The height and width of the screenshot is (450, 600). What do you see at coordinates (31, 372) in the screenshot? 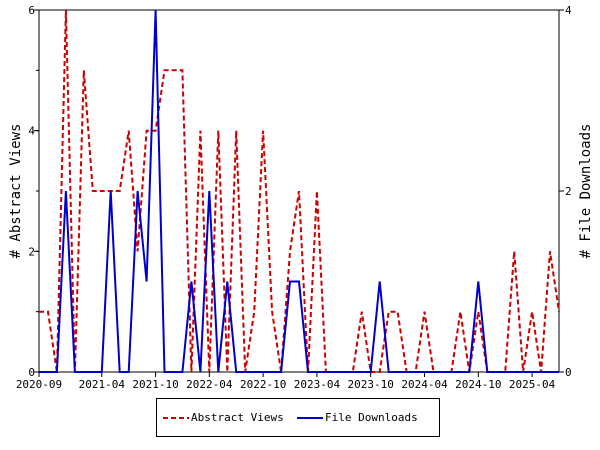
I see `y-left-tick-label: 0` at bounding box center [31, 372].